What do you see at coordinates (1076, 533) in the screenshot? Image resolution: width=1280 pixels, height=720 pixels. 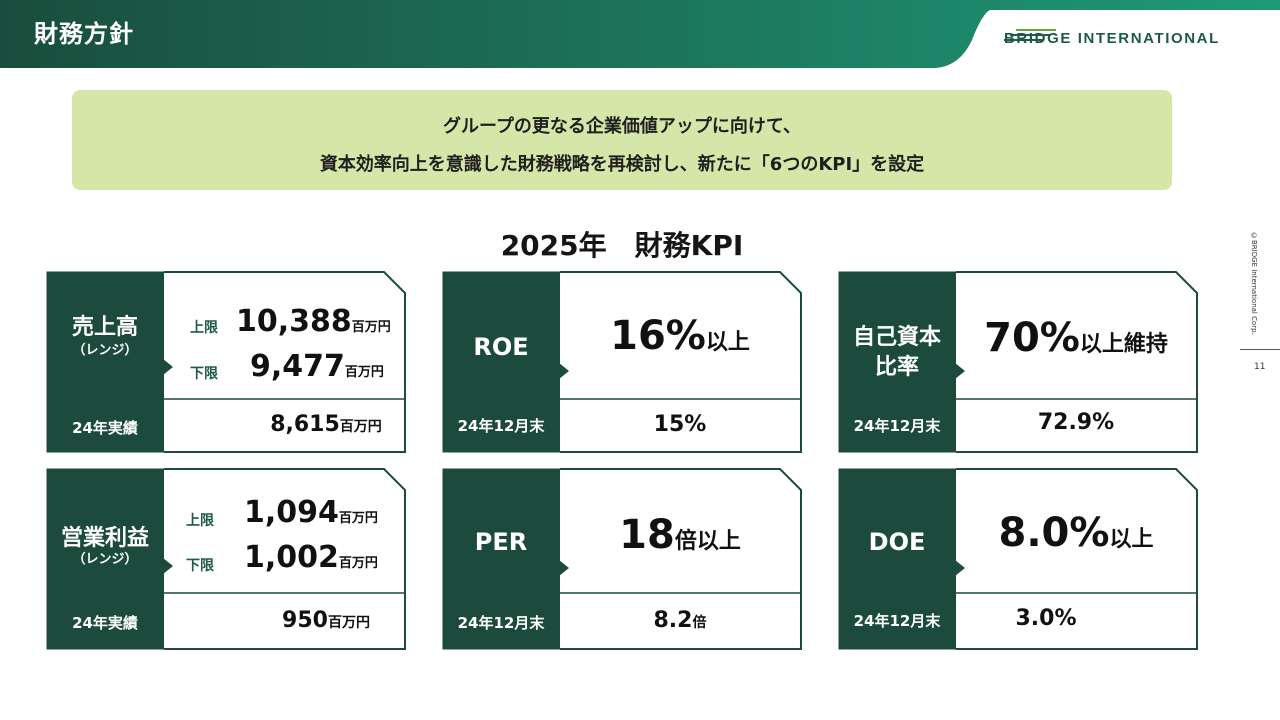 I see `target-value: 8.0%以上` at bounding box center [1076, 533].